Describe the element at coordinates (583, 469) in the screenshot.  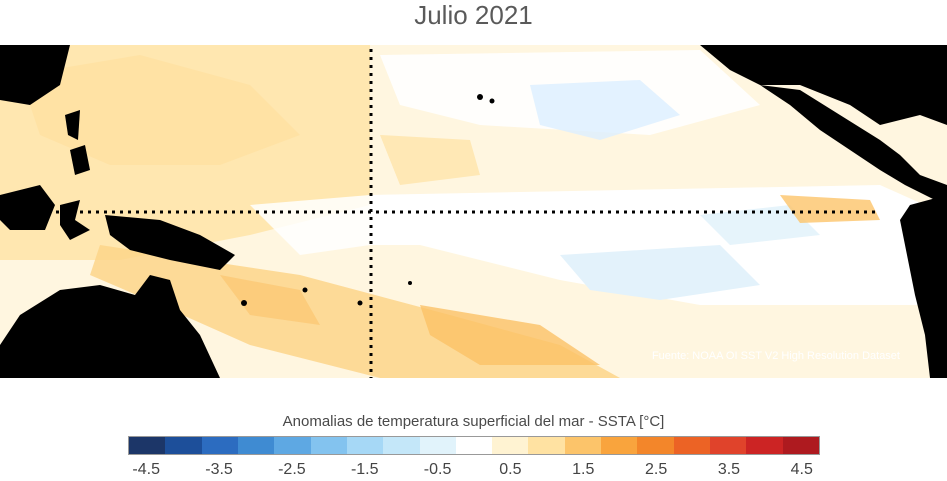
I see `colorbar-tick-label: 1.5` at that location.